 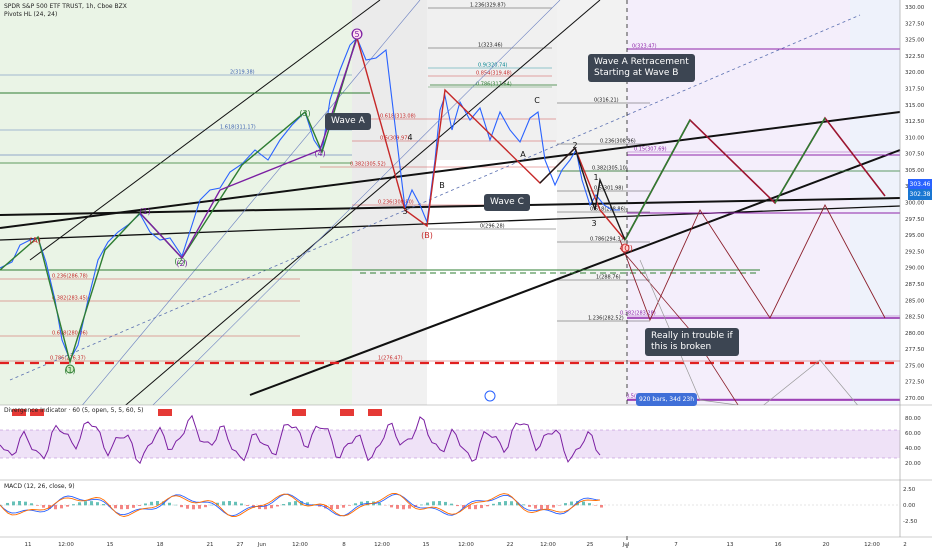 What do you see at coordinates (915, 106) in the screenshot?
I see `price-tick-label: 315.00` at bounding box center [915, 106].